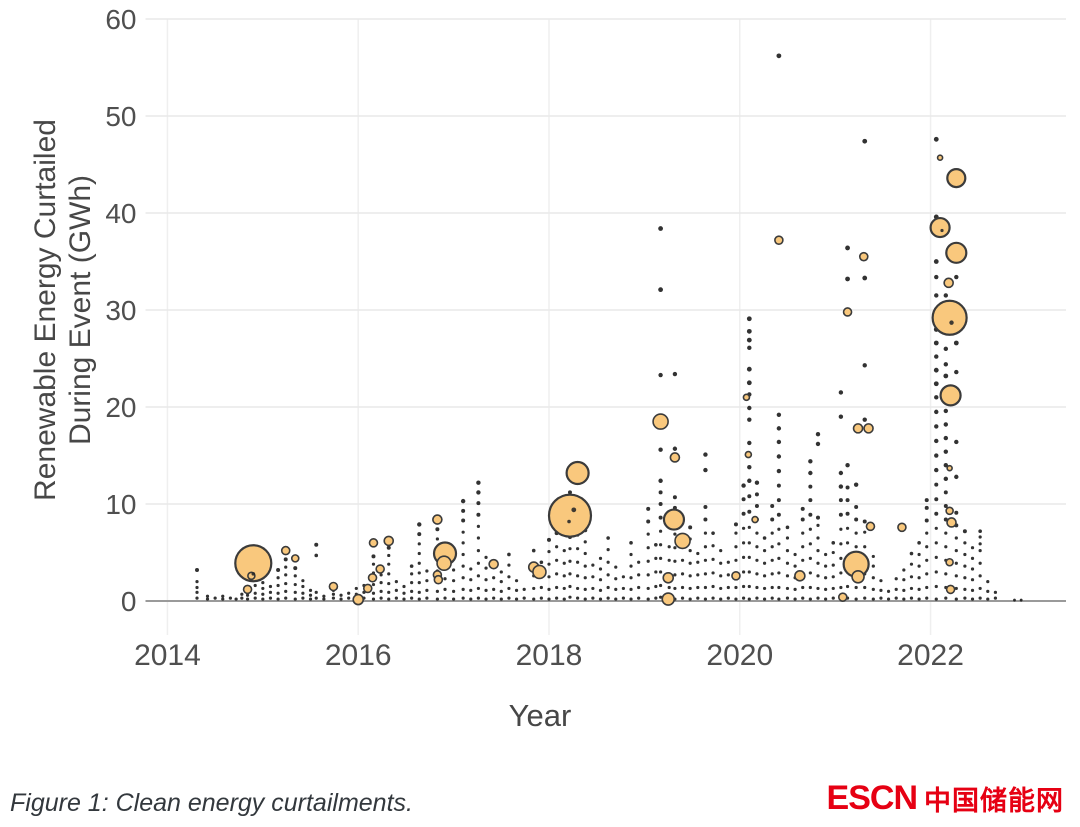 This screenshot has width=1080, height=827. What do you see at coordinates (994, 801) in the screenshot?
I see `escn-logo-chinese: 中国储能网` at bounding box center [994, 801].